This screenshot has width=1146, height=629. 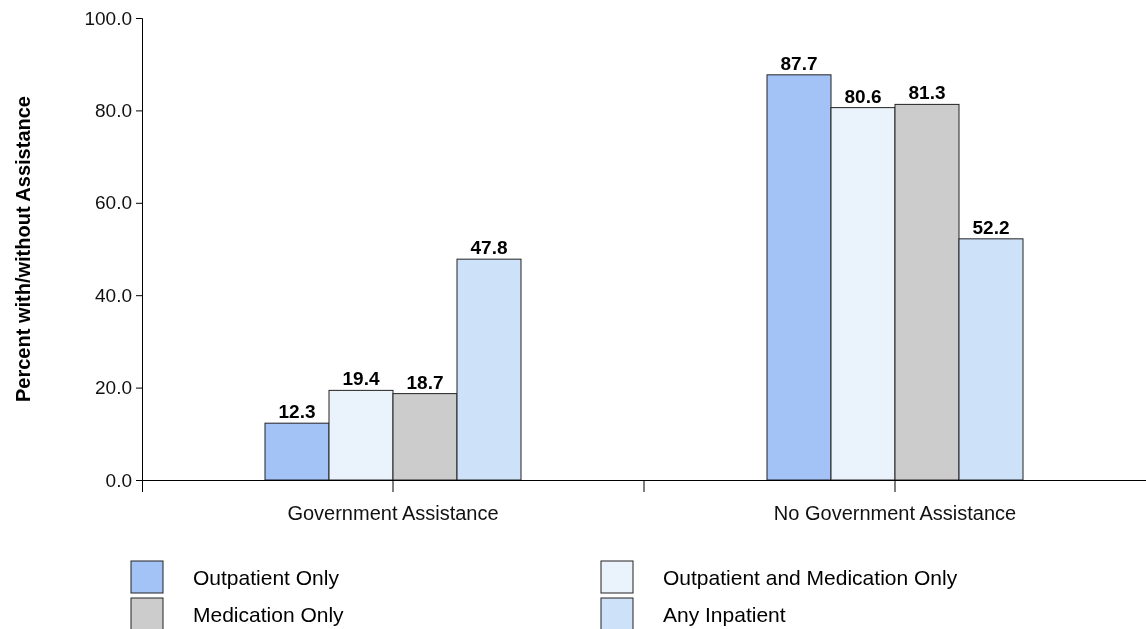 I want to click on y-tick-label: 80.0, so click(x=113, y=110).